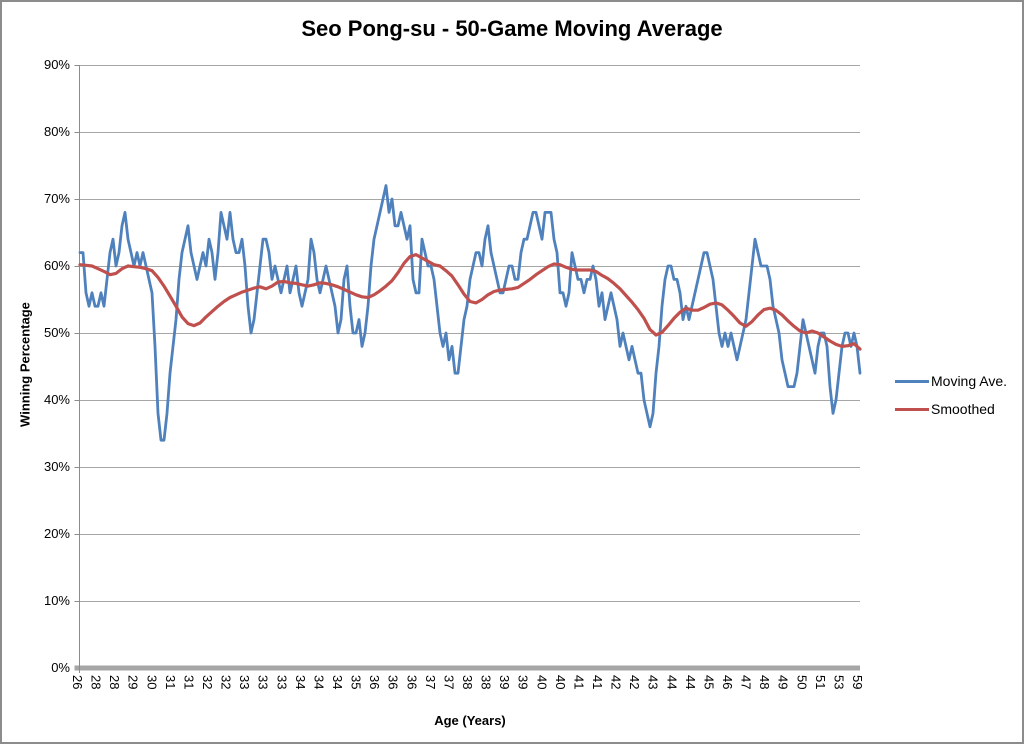  Describe the element at coordinates (467, 668) in the screenshot. I see `zero-baseline` at that location.